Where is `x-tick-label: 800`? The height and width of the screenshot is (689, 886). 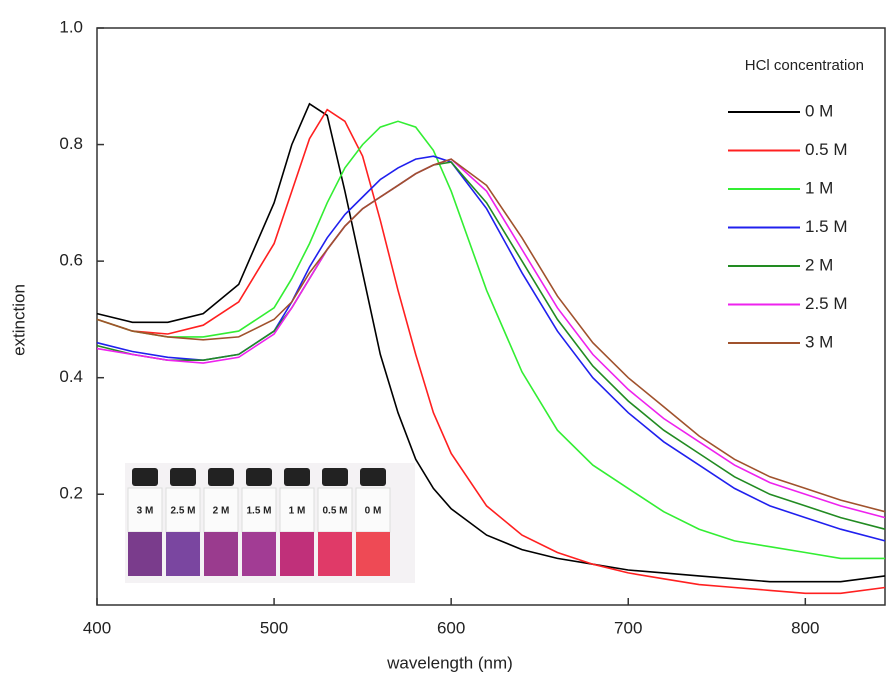 x-tick-label: 800 is located at coordinates (805, 627).